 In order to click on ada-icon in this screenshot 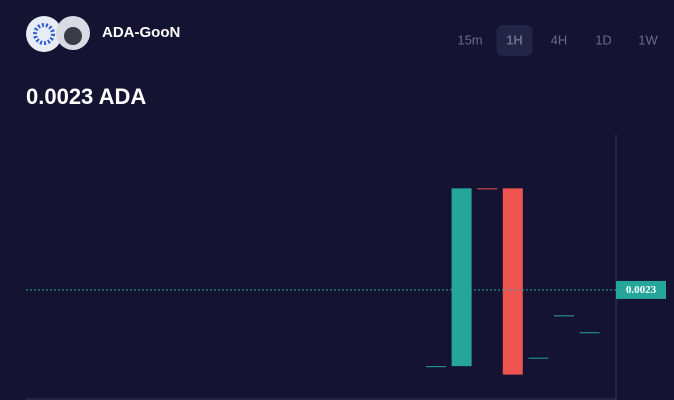, I will do `click(44, 34)`.